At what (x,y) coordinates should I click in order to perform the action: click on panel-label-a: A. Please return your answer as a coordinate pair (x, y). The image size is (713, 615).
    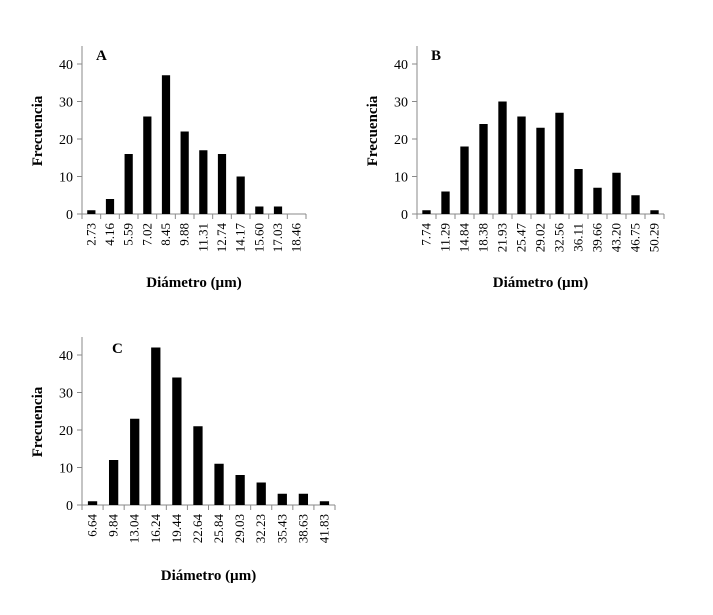
    Looking at the image, I should click on (101, 56).